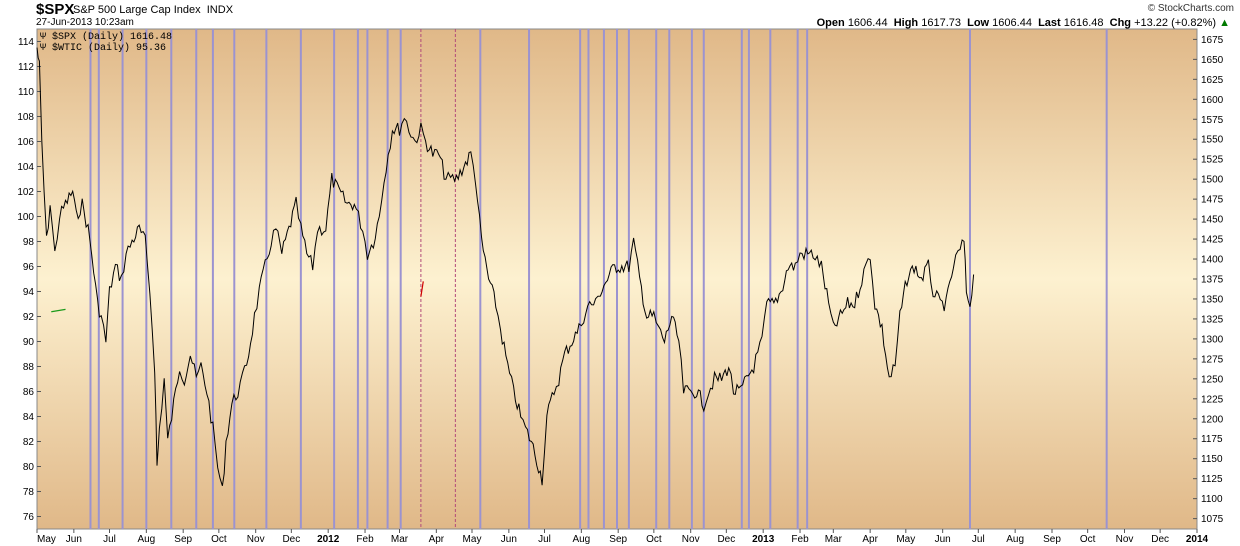 The image size is (1240, 546). What do you see at coordinates (25, 192) in the screenshot?
I see `left-tick-label: 102` at bounding box center [25, 192].